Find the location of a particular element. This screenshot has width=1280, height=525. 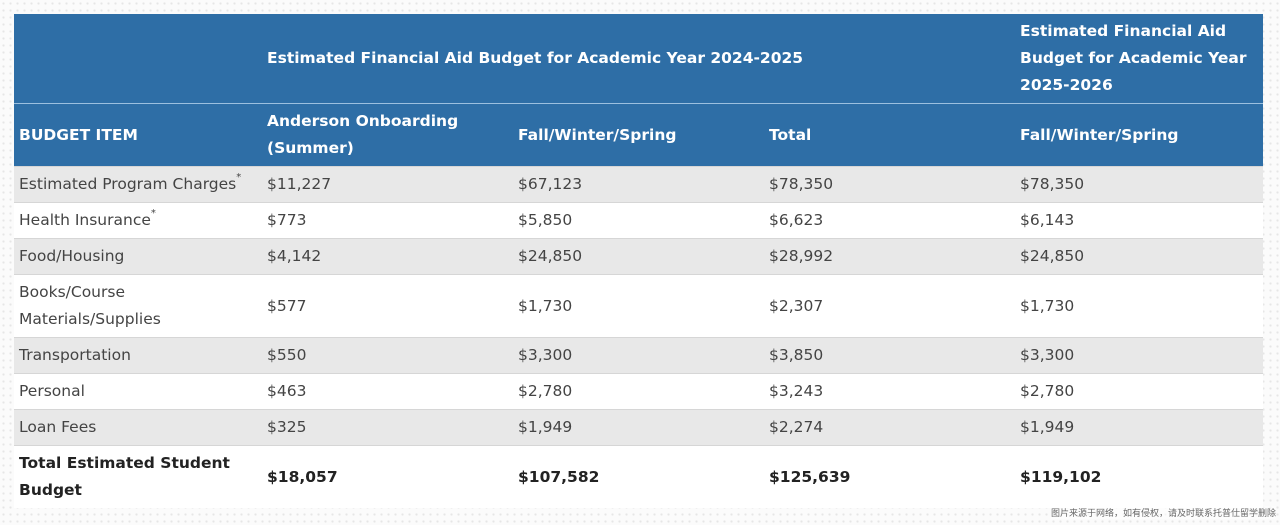

cell-value: $67,123 is located at coordinates (638, 184).